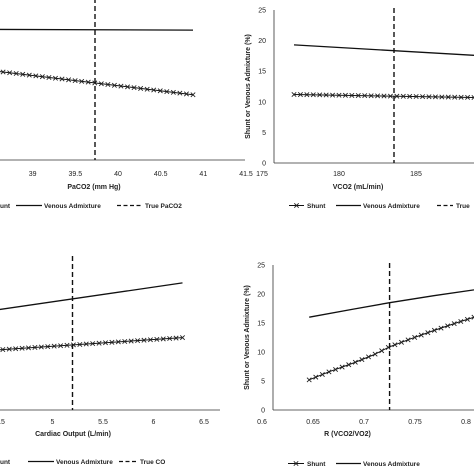 The height and width of the screenshot is (474, 474). What do you see at coordinates (248, 86) in the screenshot?
I see `y-axis-label: Shunt or Venous Admixture (%)` at bounding box center [248, 86].